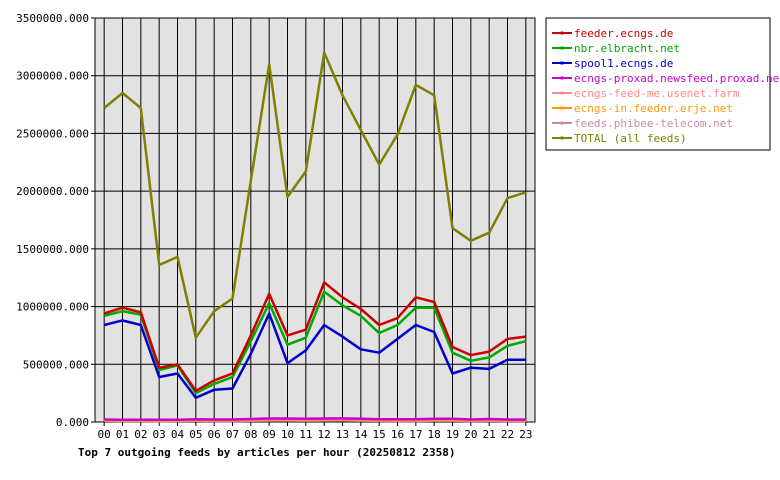  I want to click on x-tick-label: 21, so click(489, 434).